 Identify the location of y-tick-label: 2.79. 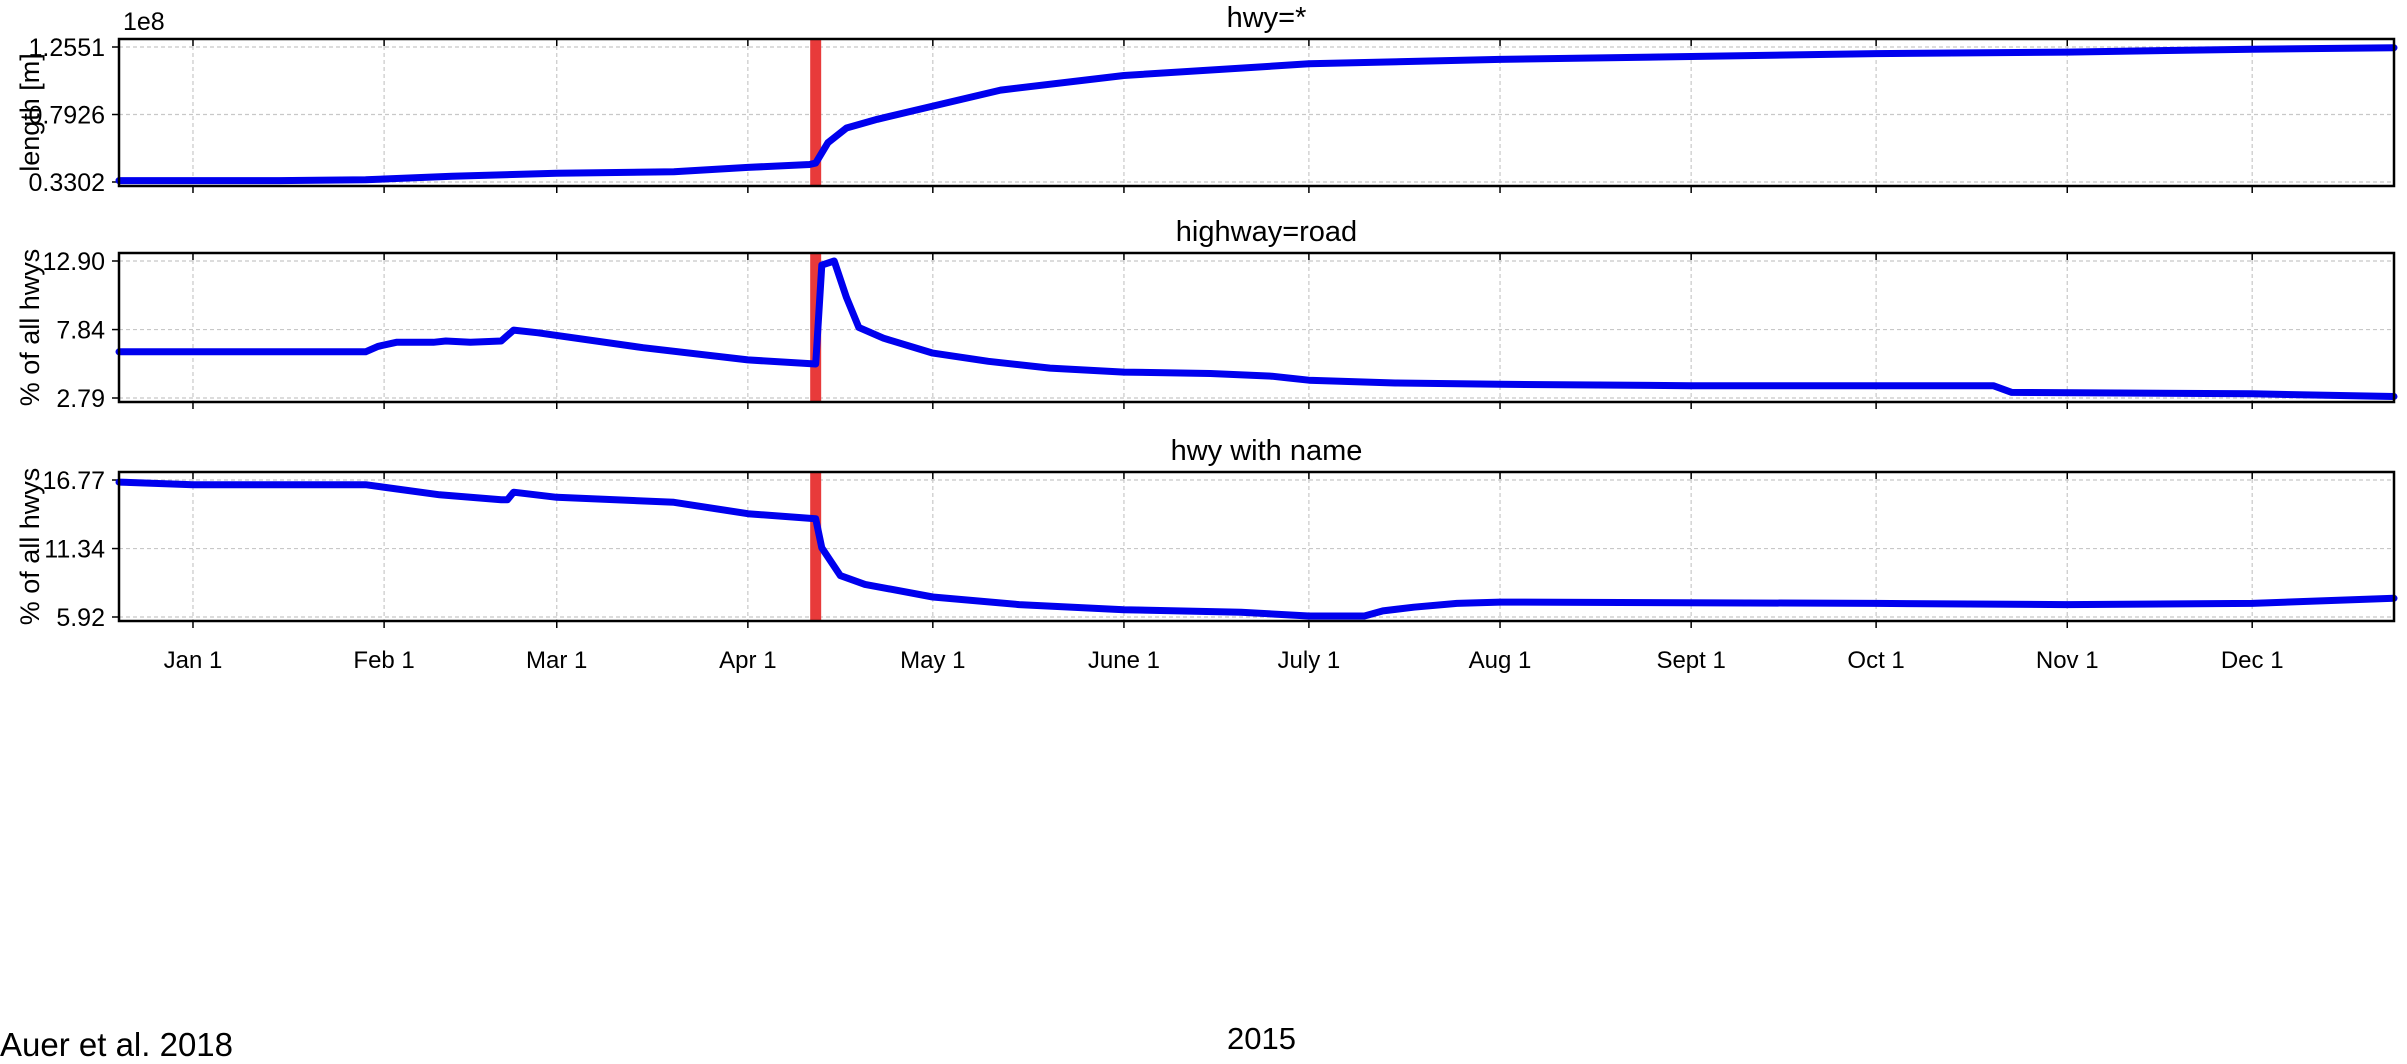
(80, 399).